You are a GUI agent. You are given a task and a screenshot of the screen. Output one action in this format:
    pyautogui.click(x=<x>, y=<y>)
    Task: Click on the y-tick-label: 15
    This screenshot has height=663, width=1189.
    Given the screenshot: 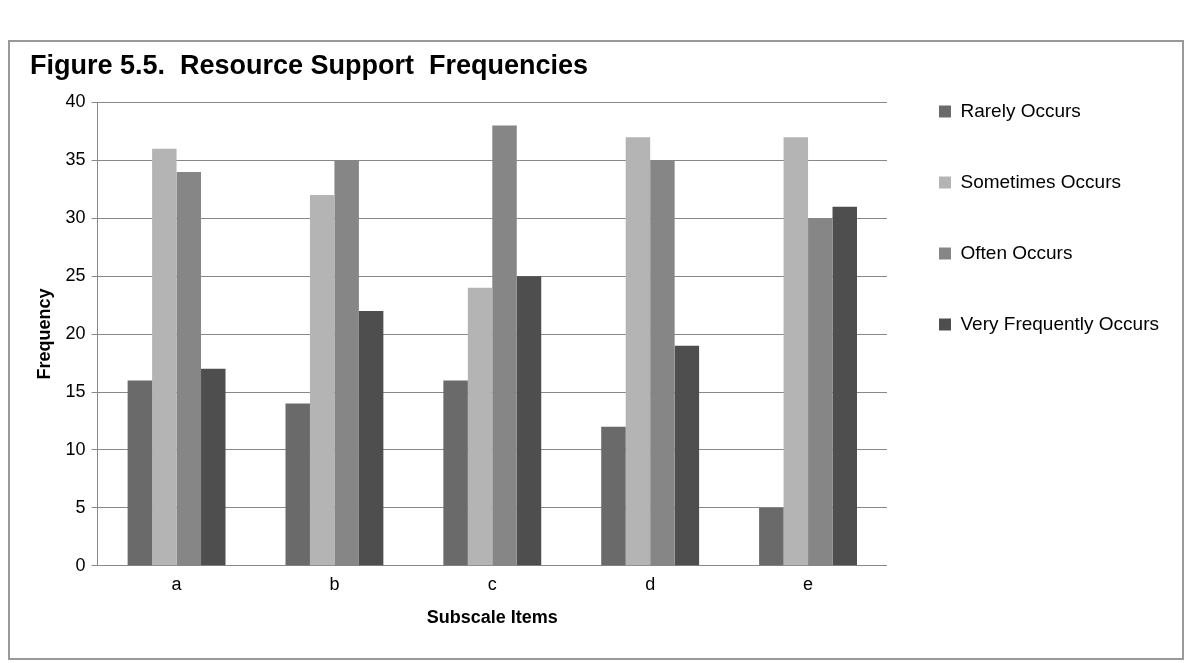 What is the action you would take?
    pyautogui.click(x=75, y=390)
    